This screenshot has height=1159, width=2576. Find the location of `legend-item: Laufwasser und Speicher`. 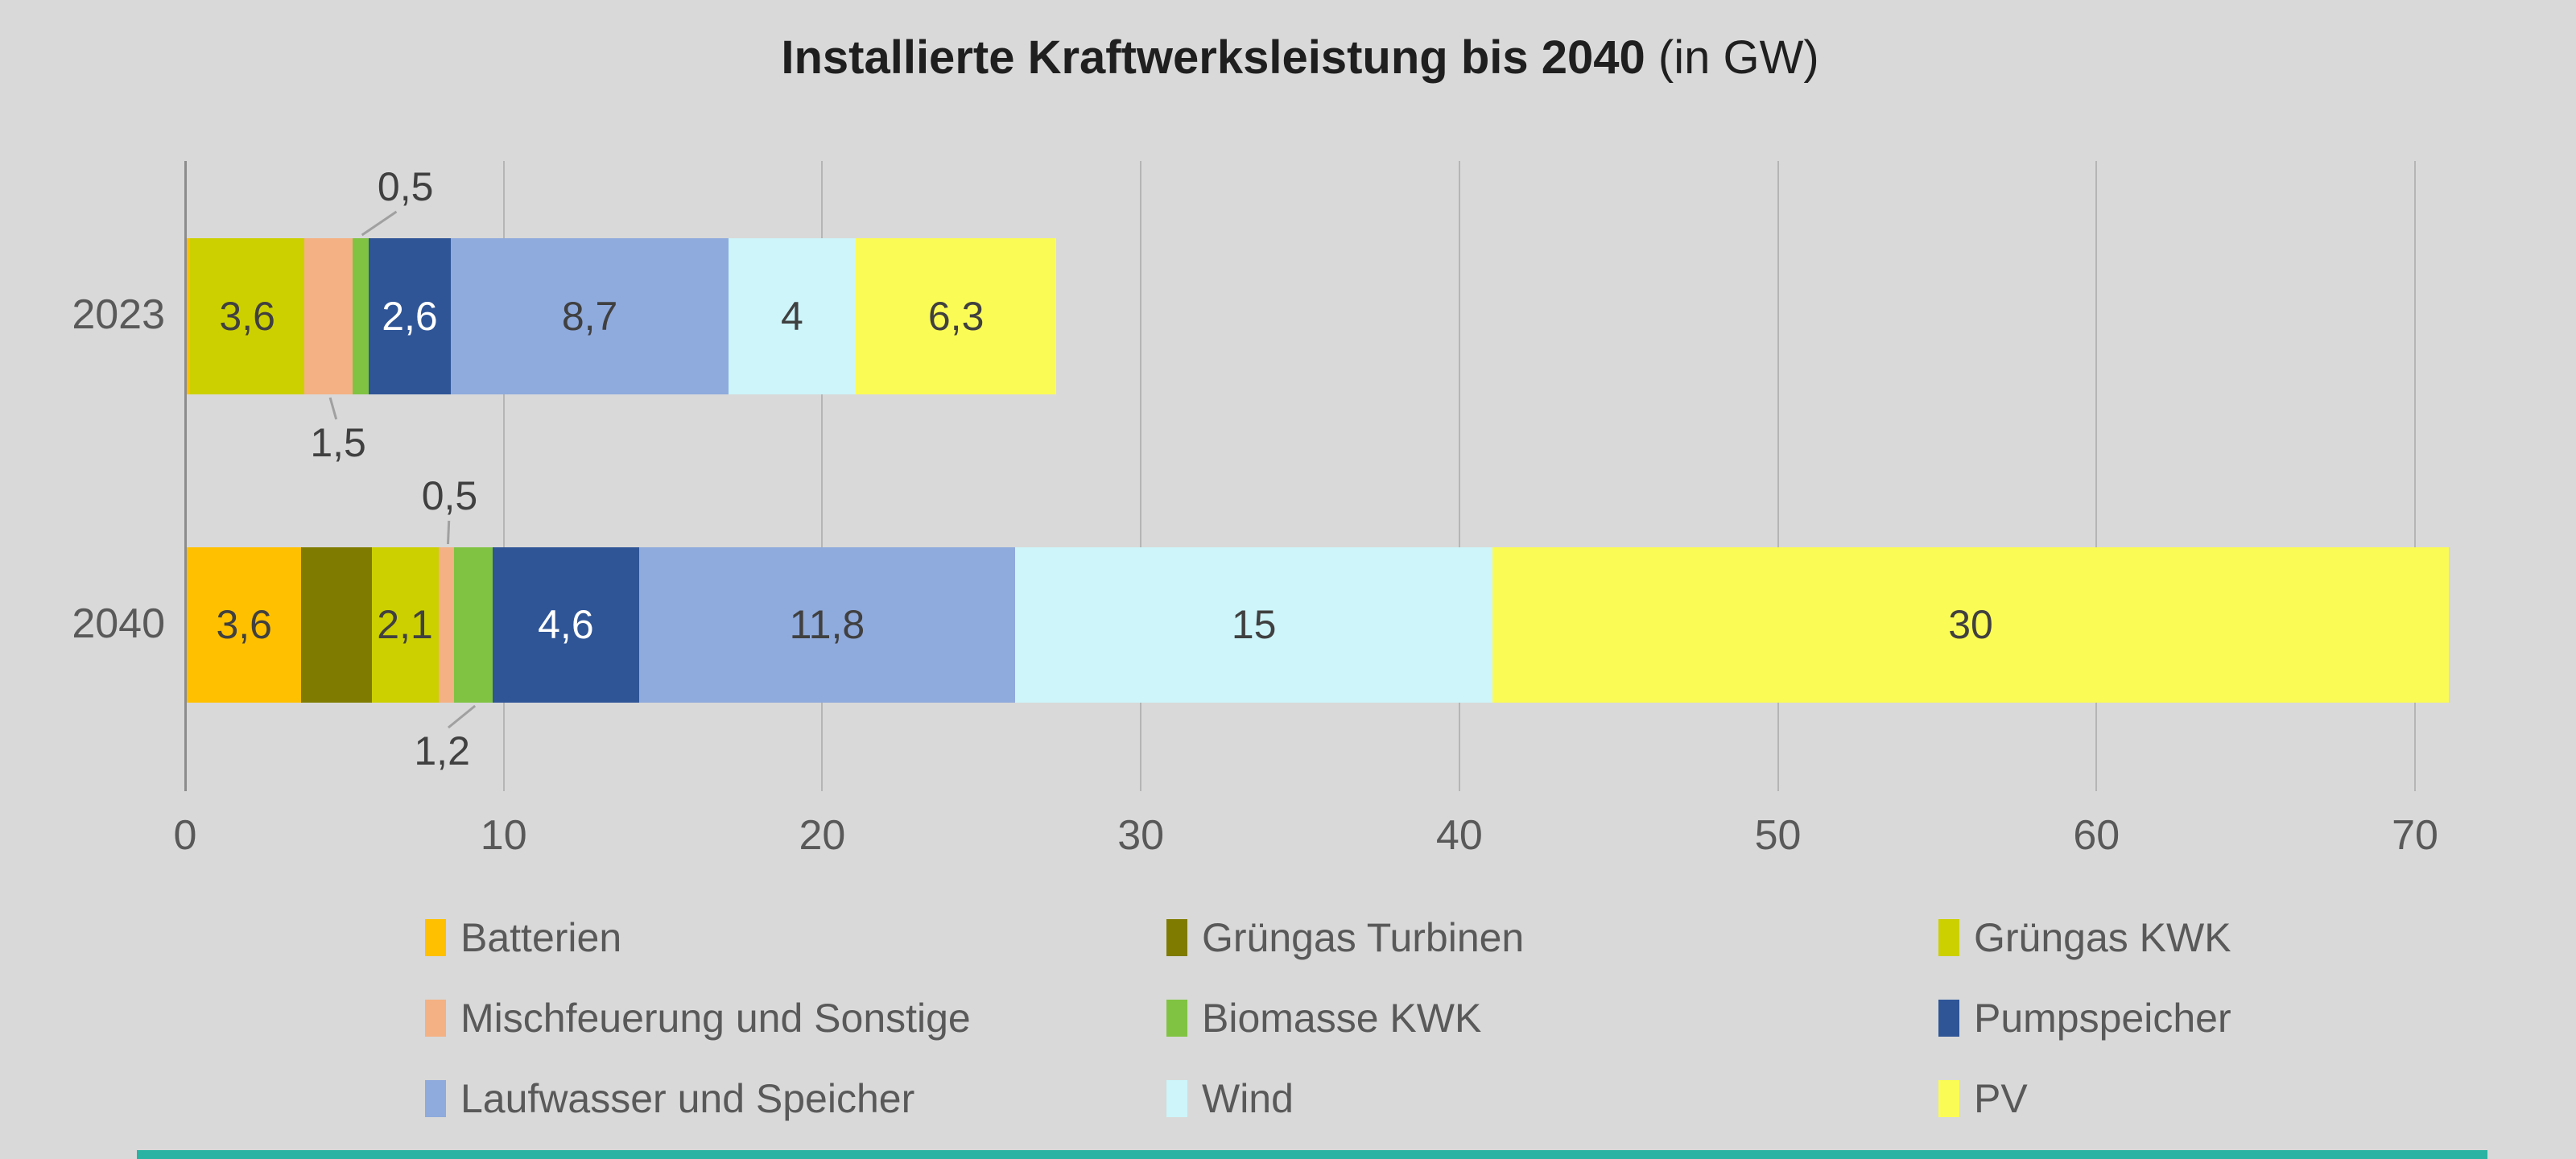

legend-item: Laufwasser und Speicher is located at coordinates (669, 1098).